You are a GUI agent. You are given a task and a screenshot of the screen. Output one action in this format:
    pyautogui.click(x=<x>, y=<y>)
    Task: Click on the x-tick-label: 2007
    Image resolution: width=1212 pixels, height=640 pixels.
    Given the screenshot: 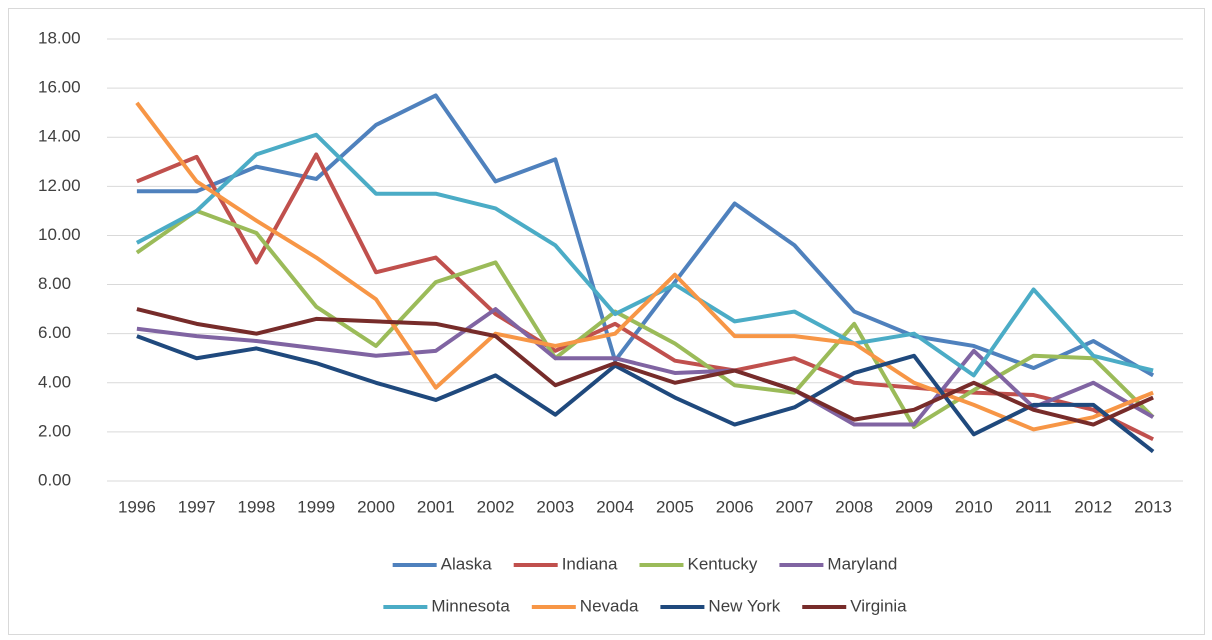 What is the action you would take?
    pyautogui.click(x=795, y=506)
    